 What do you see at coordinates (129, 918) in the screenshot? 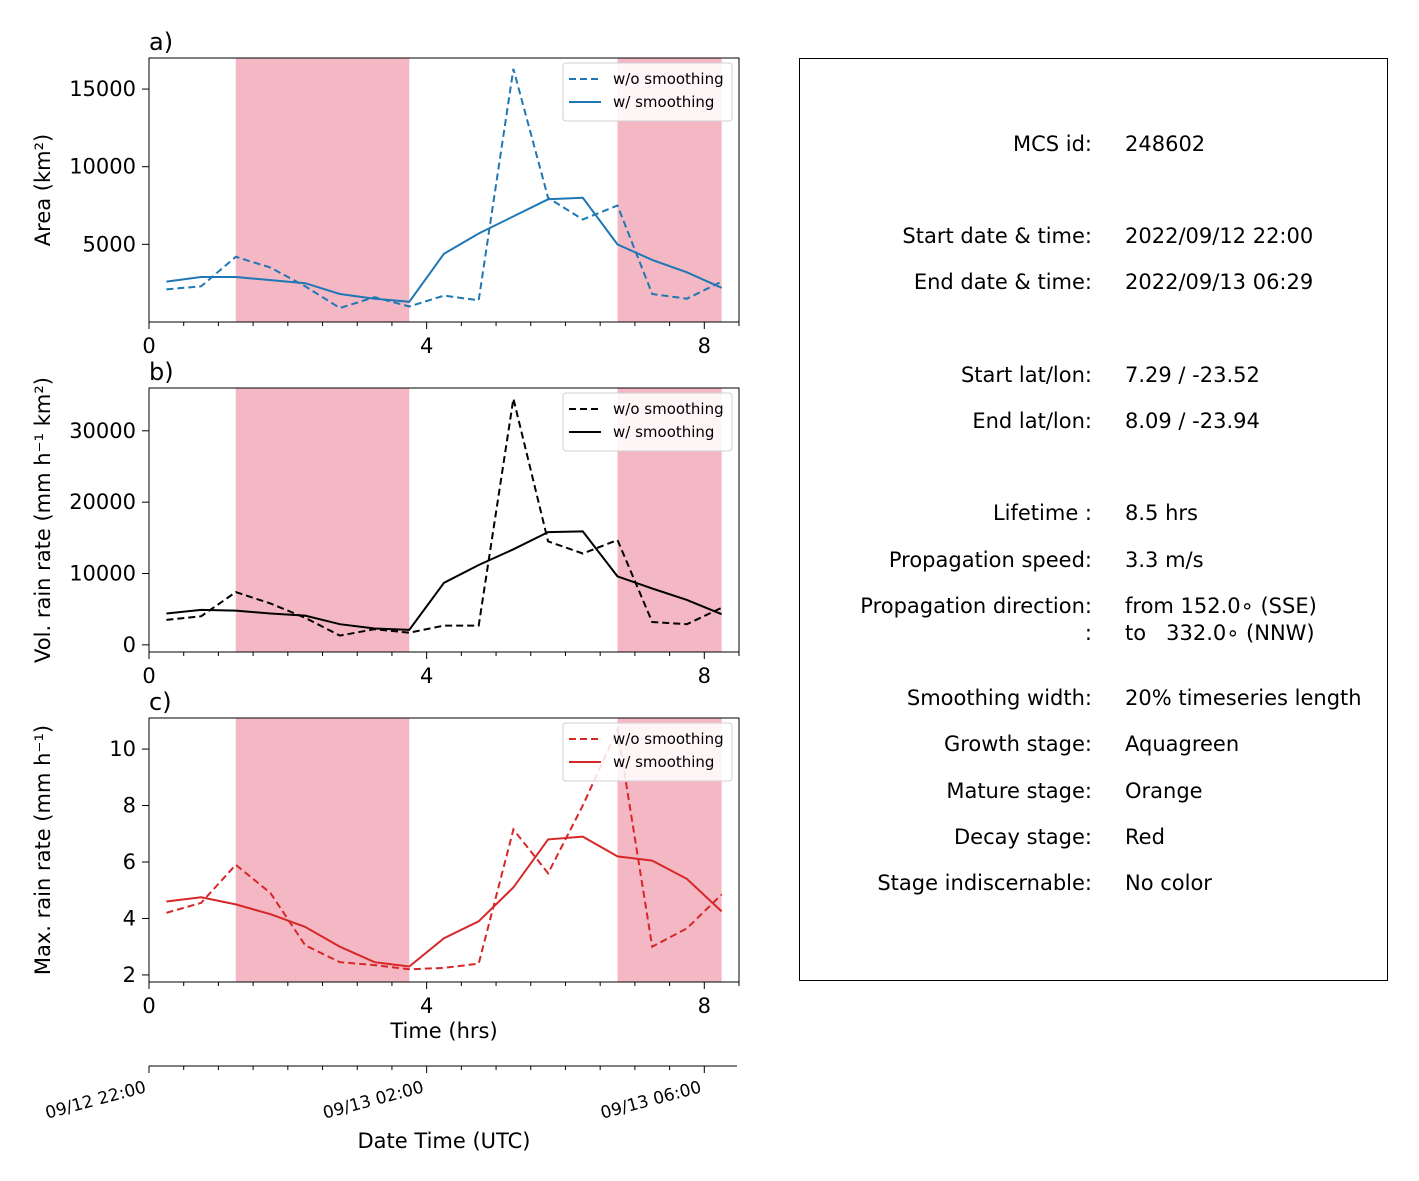
I see `y-tick-label: 4` at bounding box center [129, 918].